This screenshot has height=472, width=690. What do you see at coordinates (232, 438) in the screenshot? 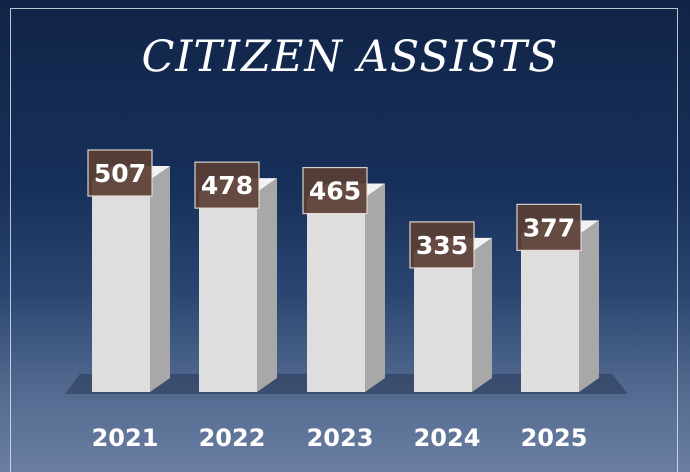
I see `x-tick-label-2022: 2022` at bounding box center [232, 438].